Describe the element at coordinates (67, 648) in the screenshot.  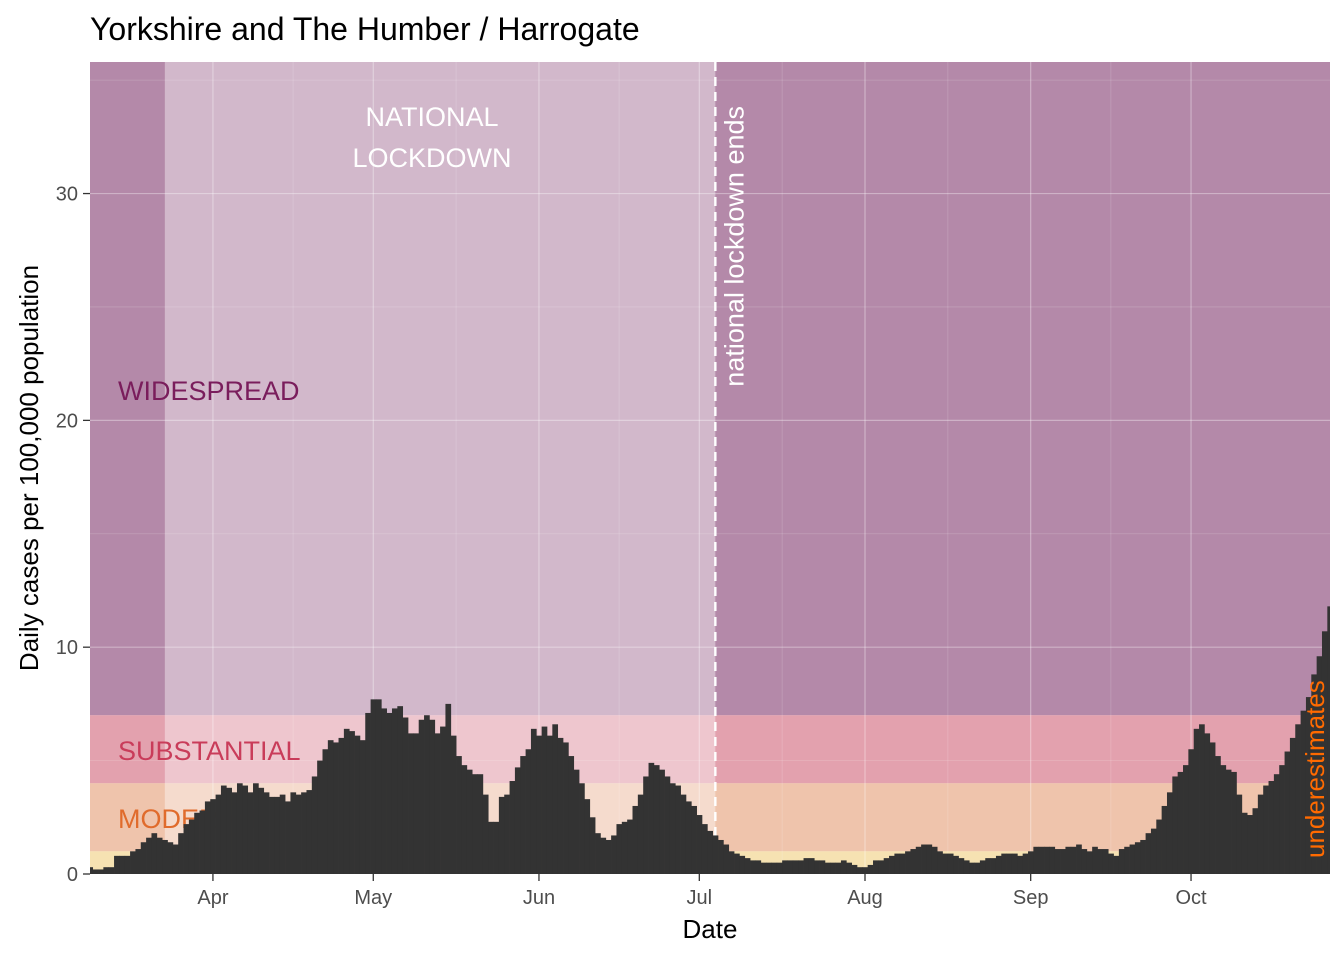
I see `y-tick-label: 10` at that location.